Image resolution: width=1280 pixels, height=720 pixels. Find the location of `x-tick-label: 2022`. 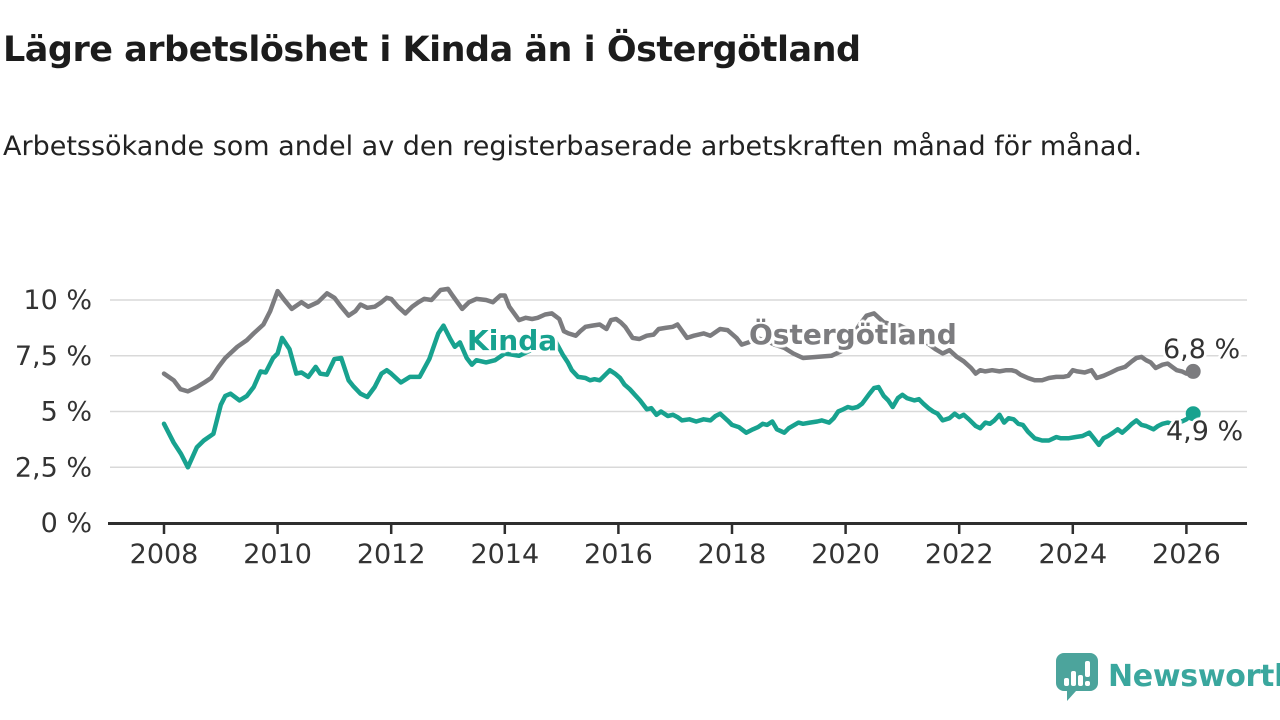

x-tick-label: 2022 is located at coordinates (959, 554).